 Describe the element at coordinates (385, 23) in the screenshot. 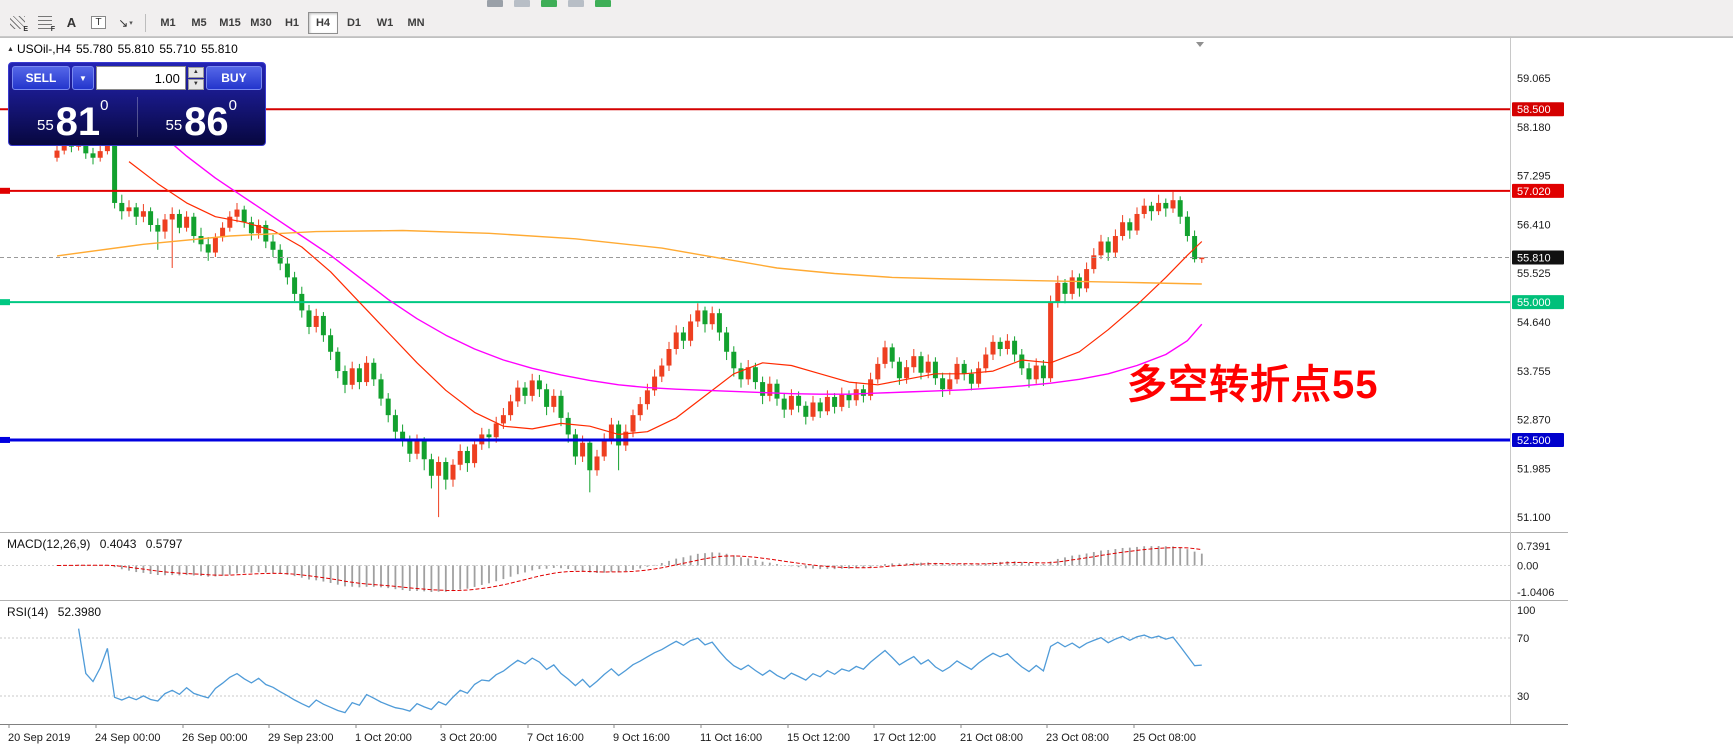

I see `timeframe-W1: W1` at that location.